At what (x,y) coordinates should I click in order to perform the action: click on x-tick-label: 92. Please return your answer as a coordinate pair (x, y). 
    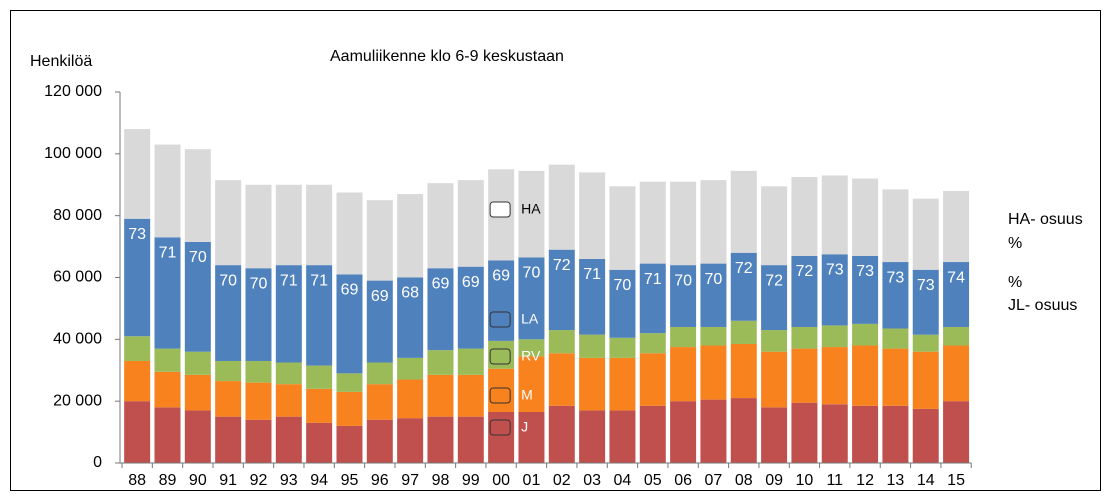
    Looking at the image, I should click on (259, 480).